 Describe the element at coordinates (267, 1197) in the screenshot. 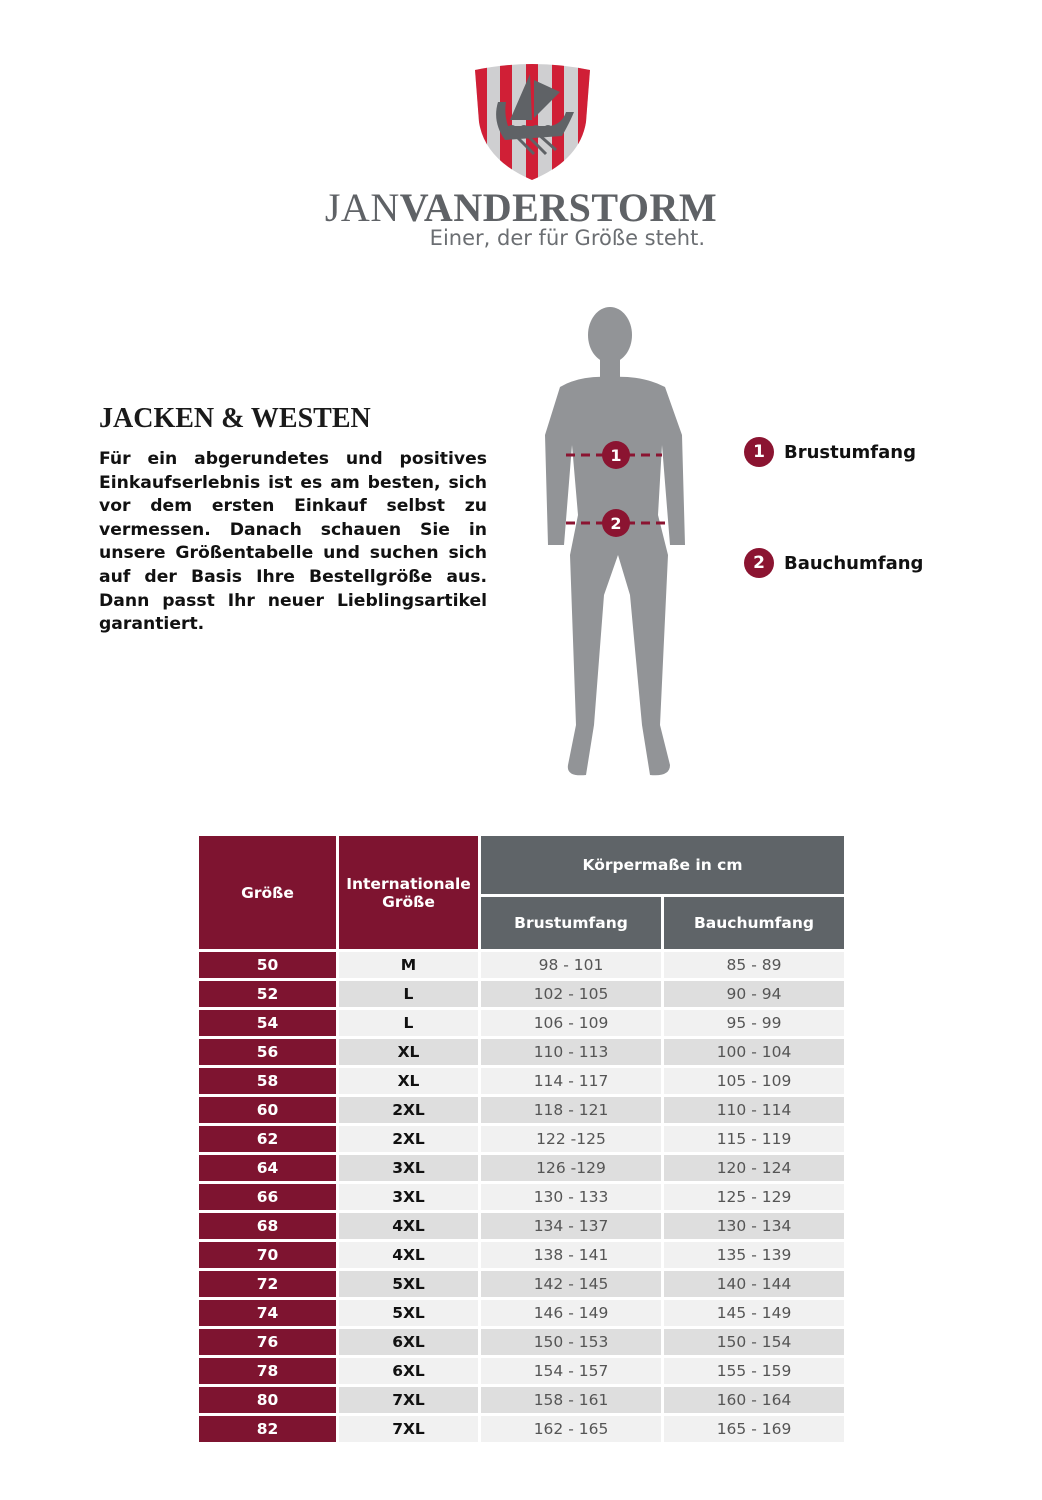

I see `size-cell: 66` at that location.